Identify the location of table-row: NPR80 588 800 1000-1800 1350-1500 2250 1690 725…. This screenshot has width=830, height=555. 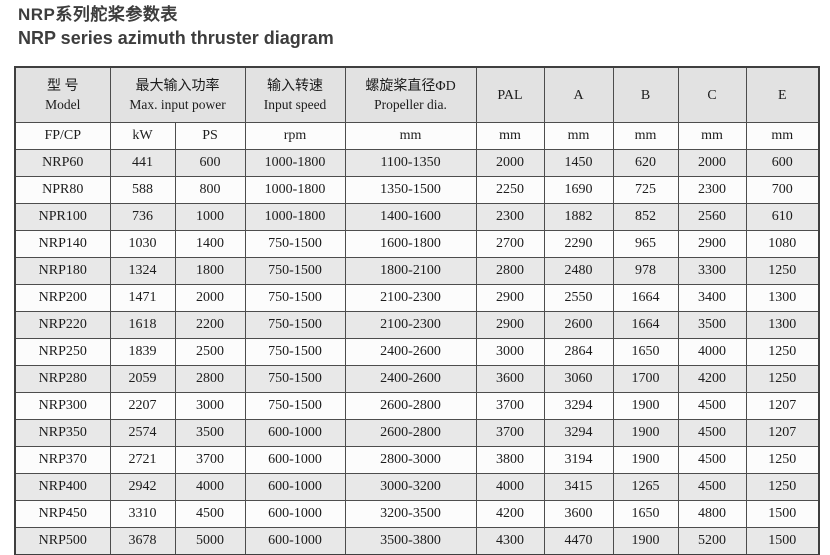
(417, 190).